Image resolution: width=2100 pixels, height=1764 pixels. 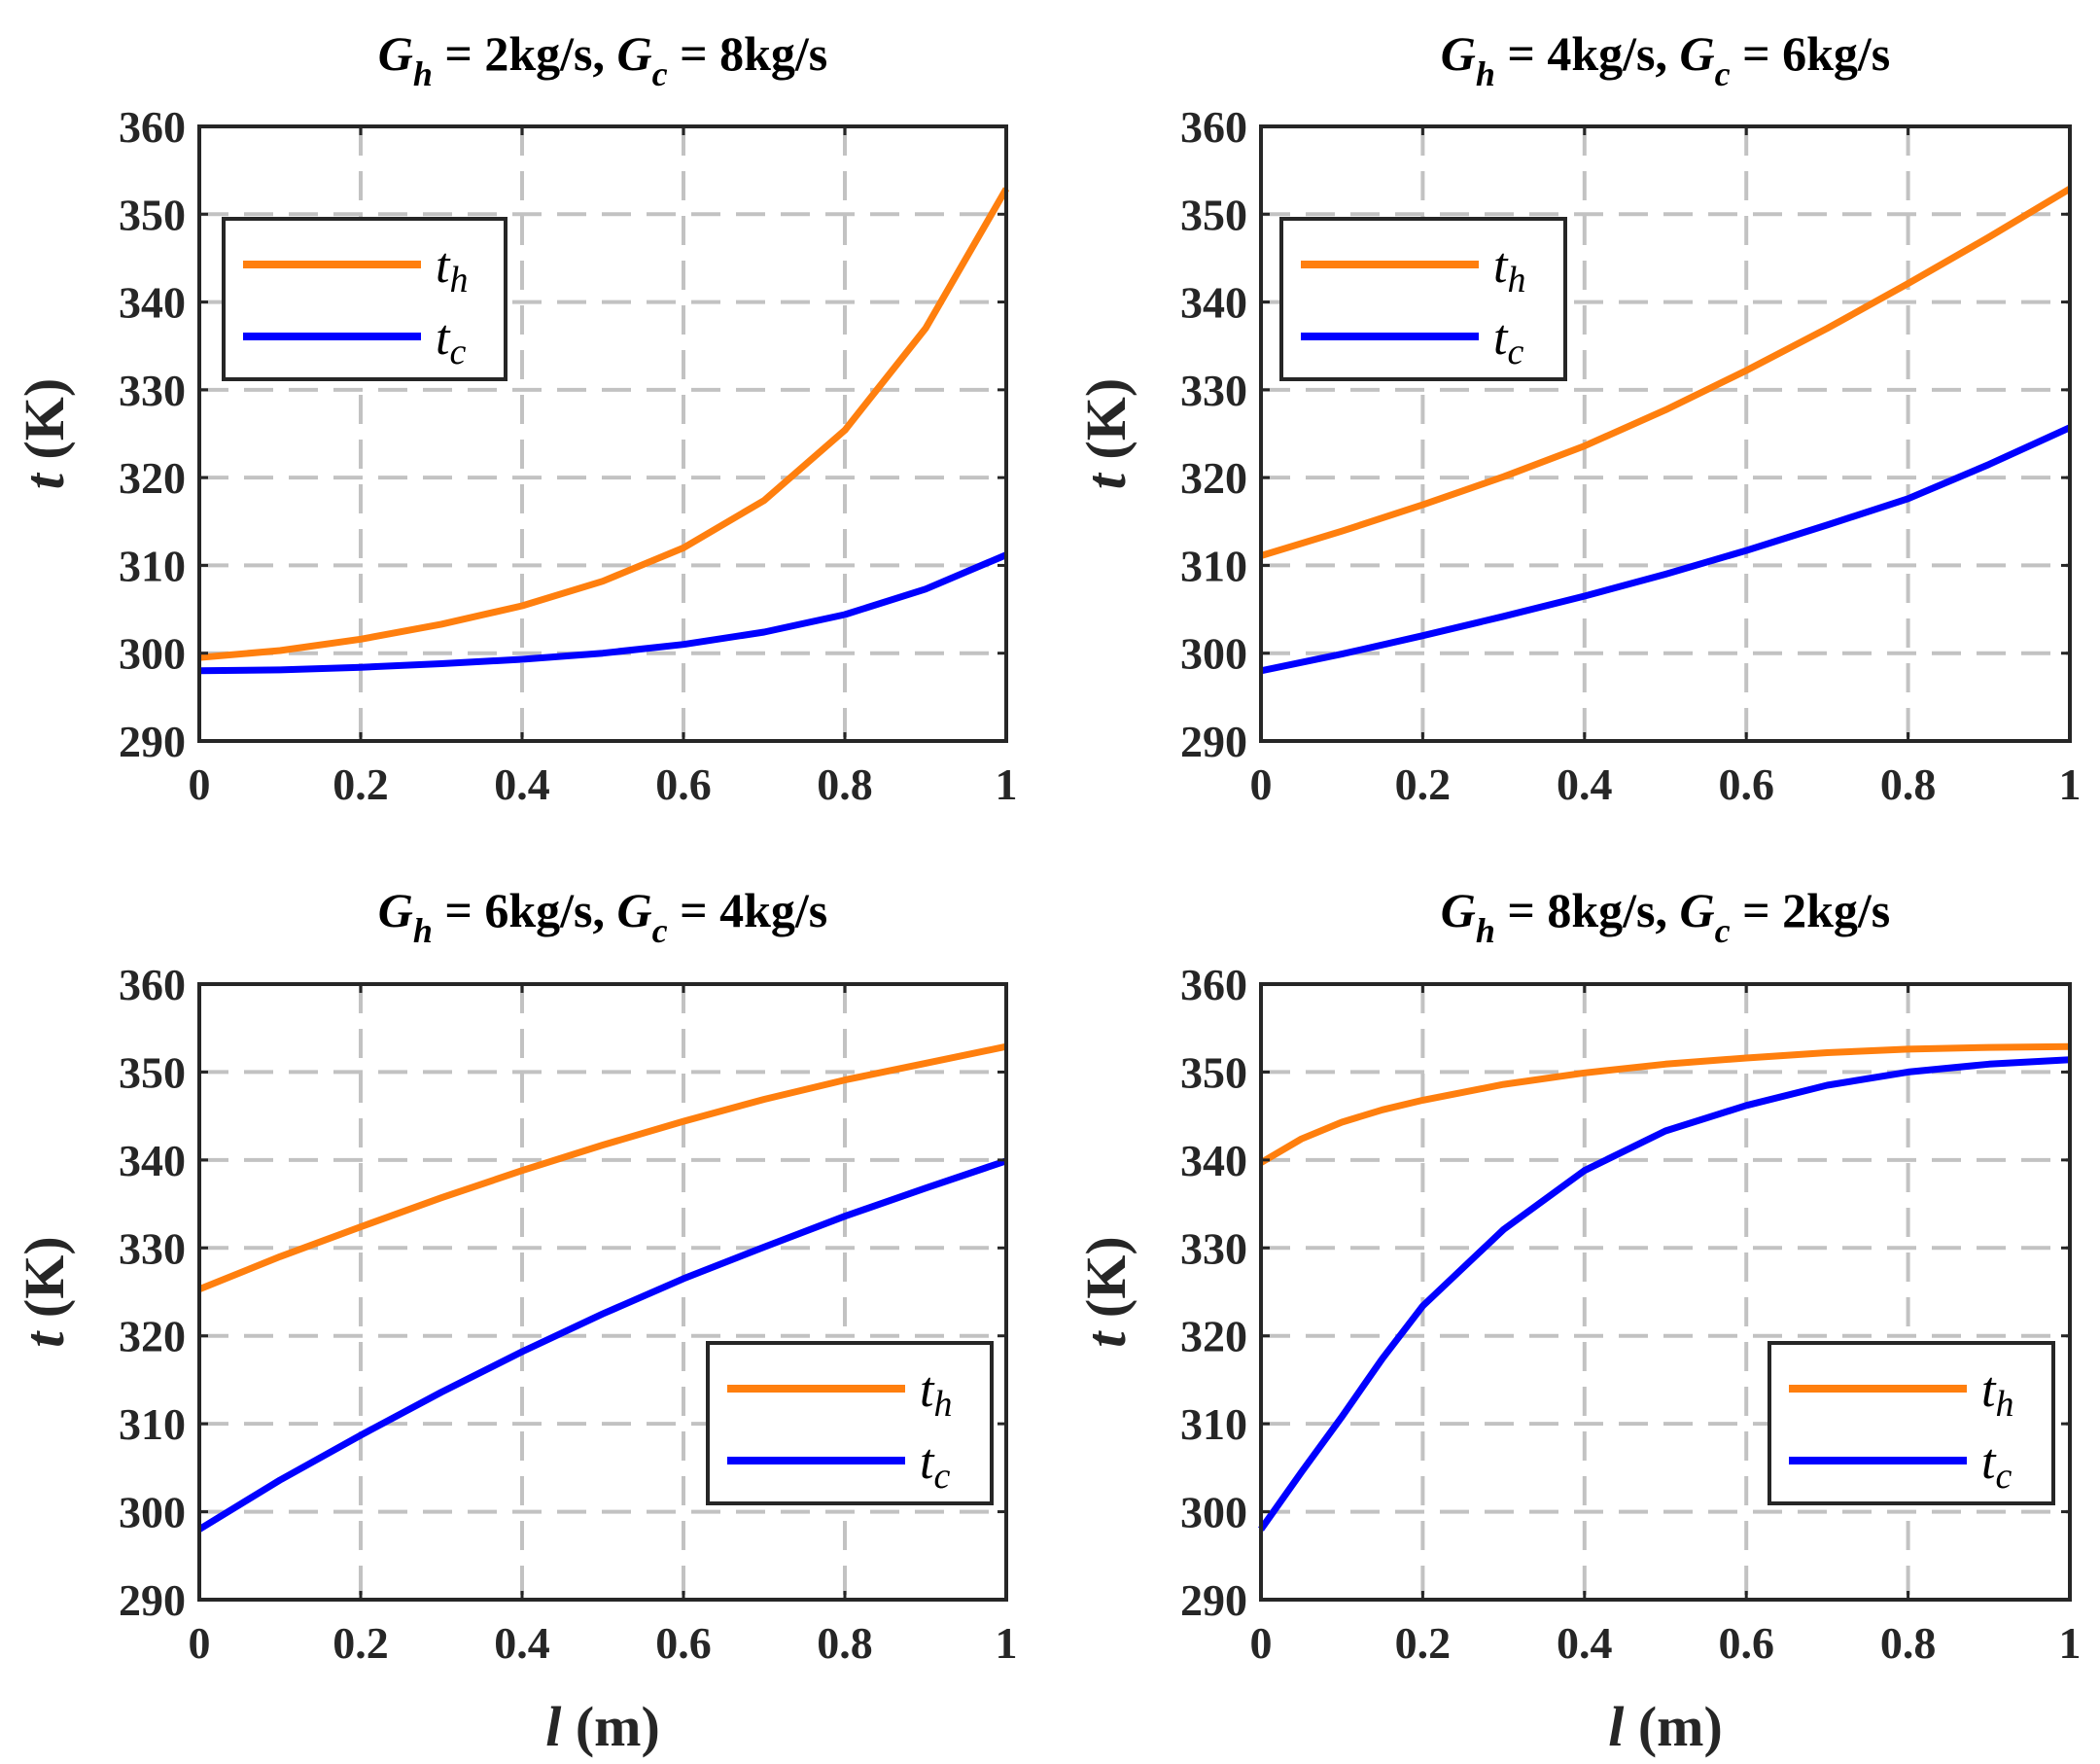 I want to click on y-tick-label: 290, so click(x=152, y=1600).